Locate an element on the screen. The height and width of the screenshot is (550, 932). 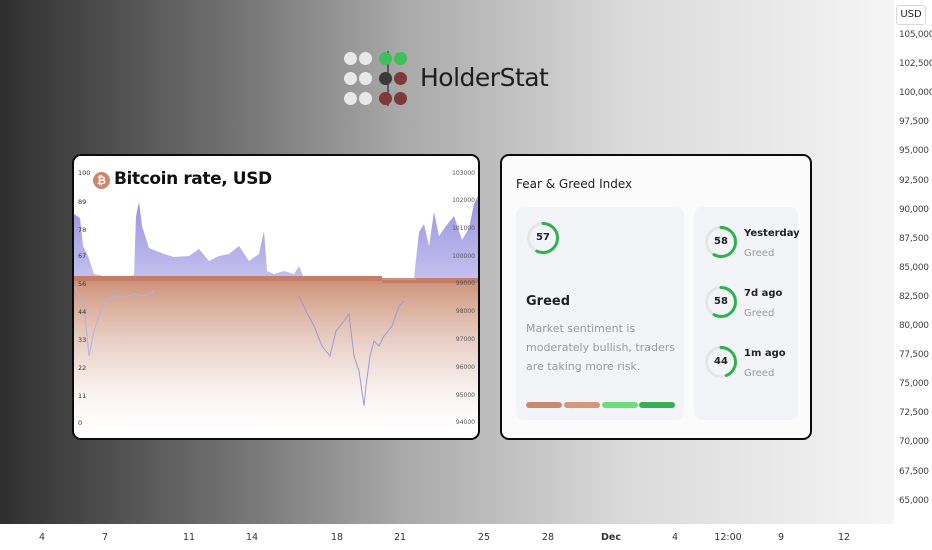
time-tick: 14 is located at coordinates (252, 537).